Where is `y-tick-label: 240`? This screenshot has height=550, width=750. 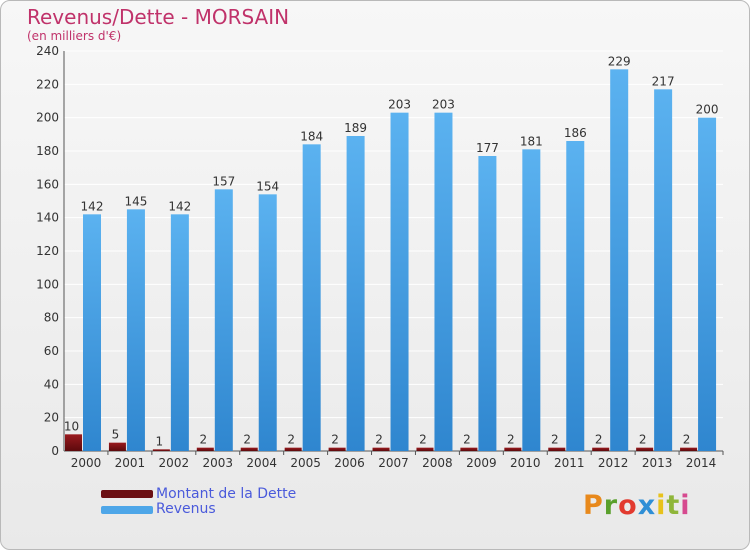 y-tick-label: 240 is located at coordinates (47, 51).